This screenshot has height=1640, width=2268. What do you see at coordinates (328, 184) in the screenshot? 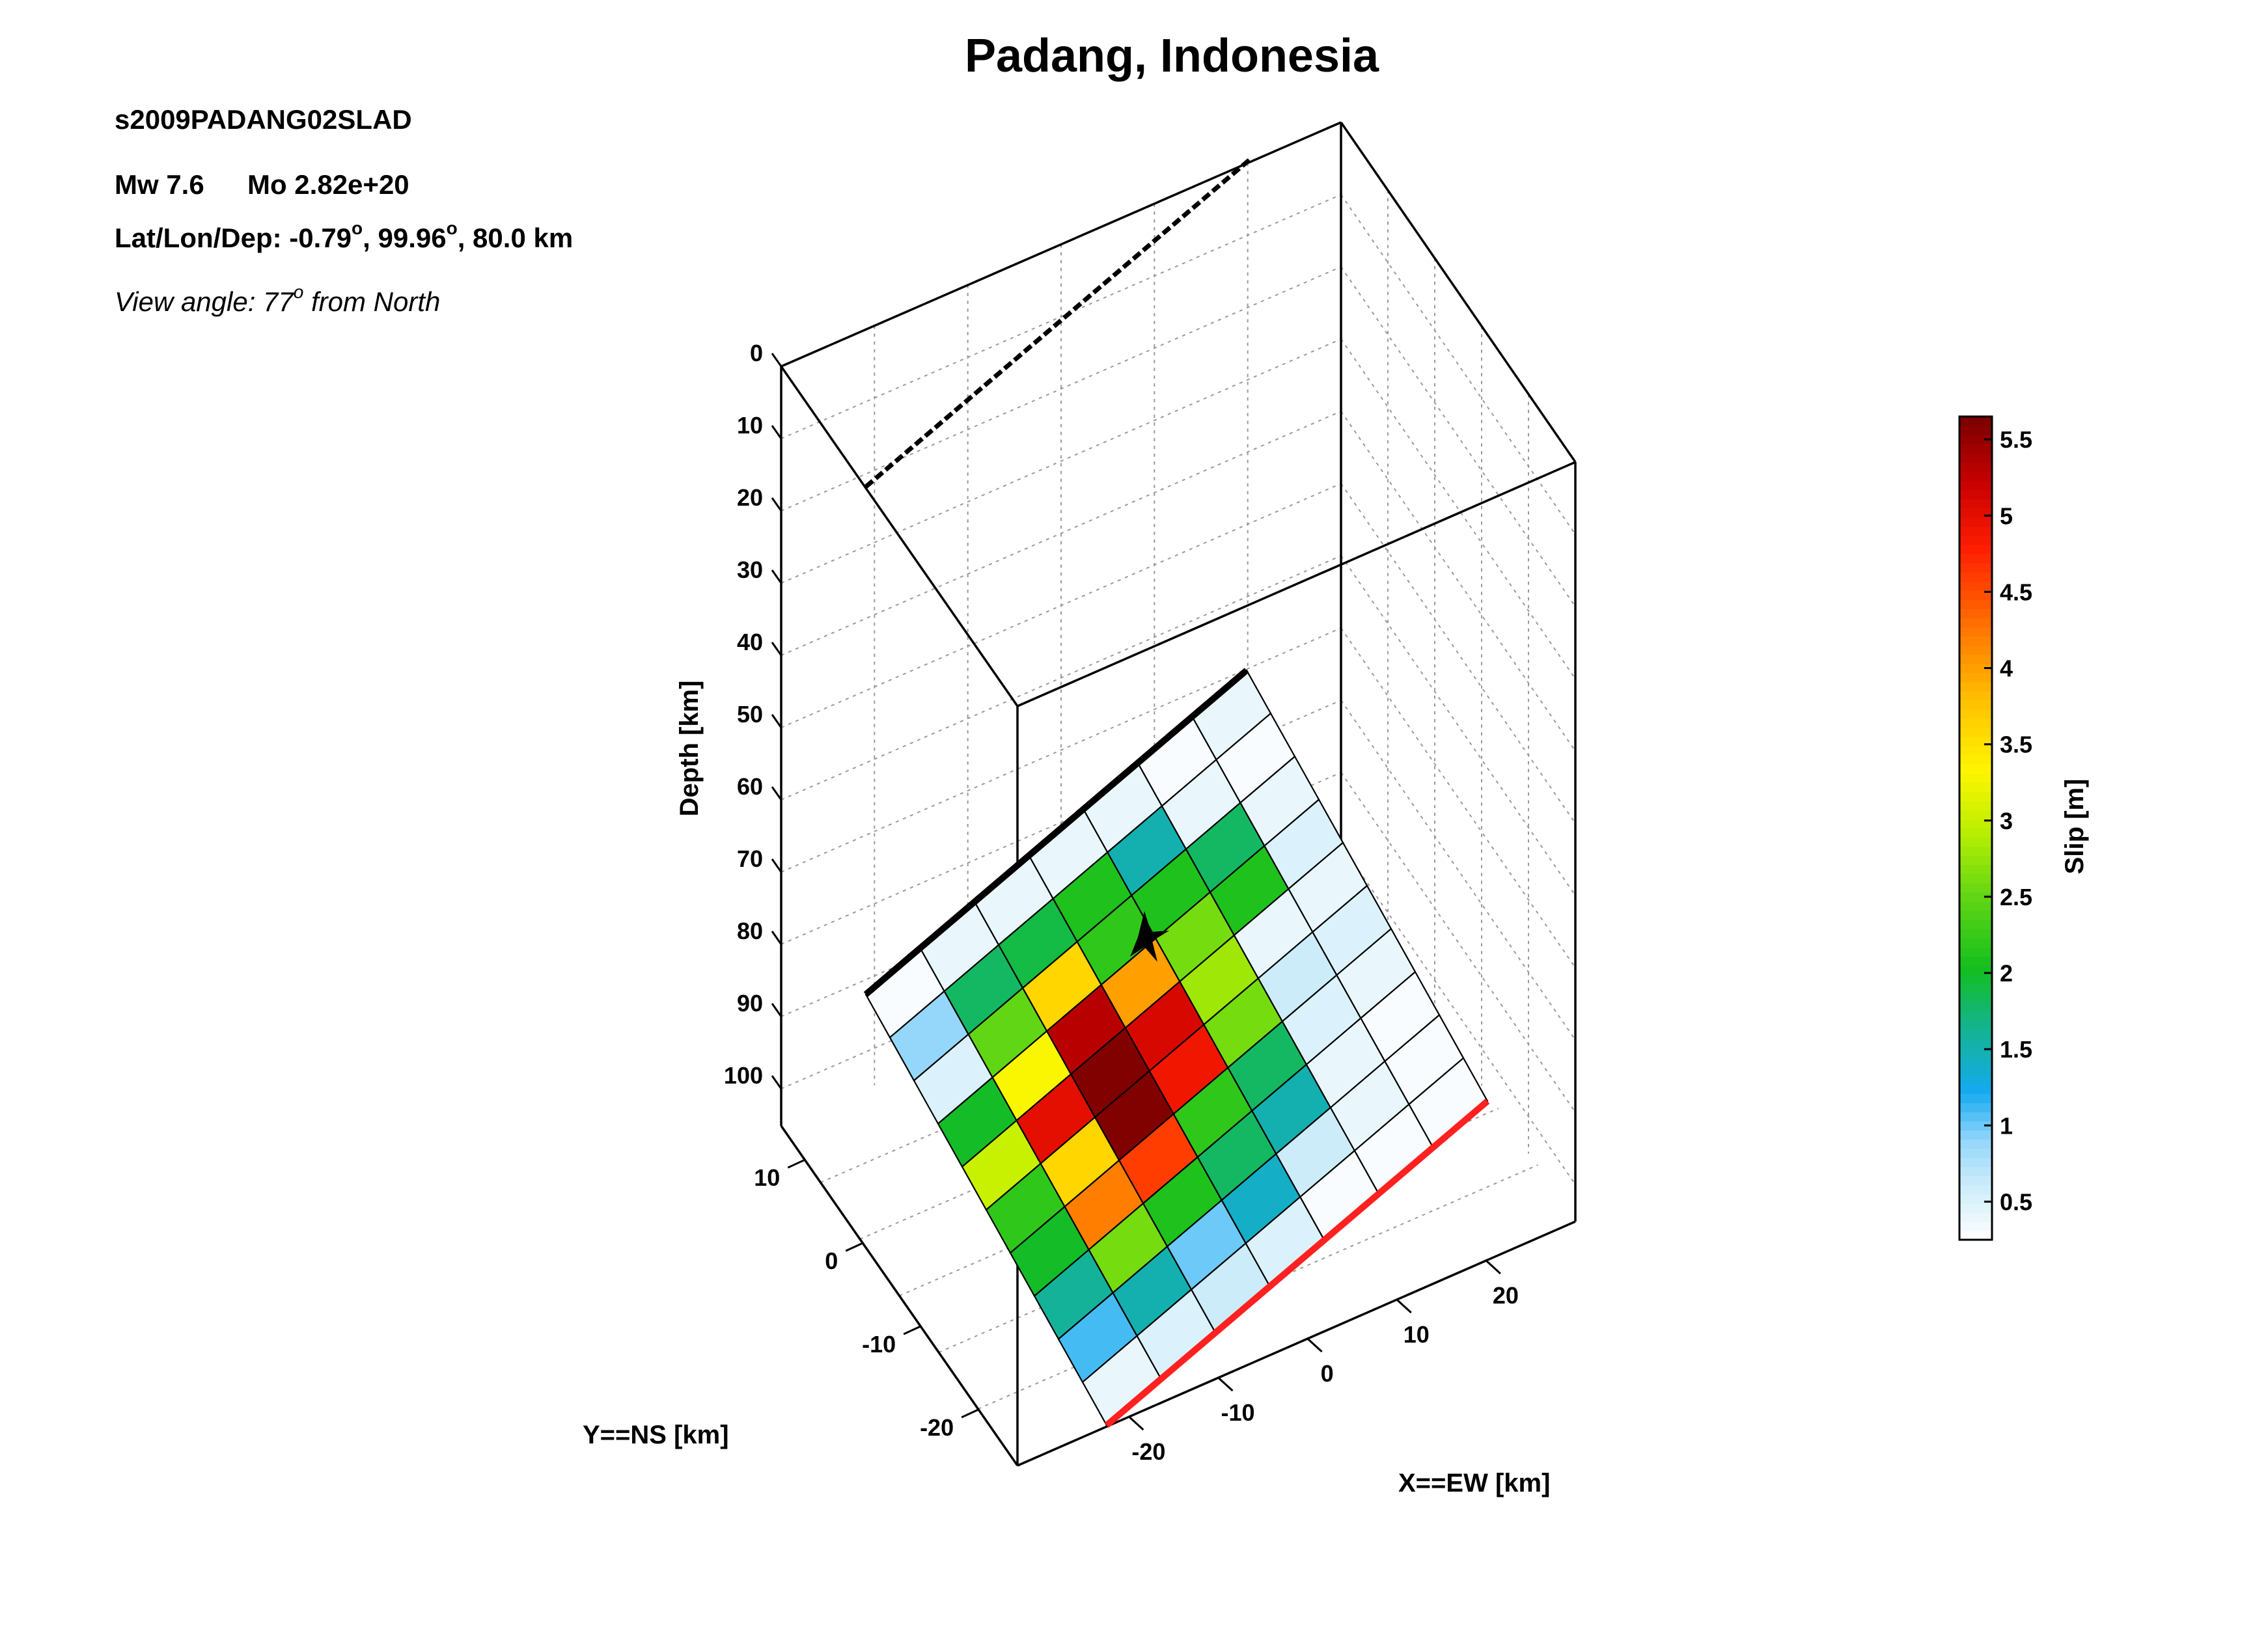
I see `moment-label: Mo 2.82e+20` at bounding box center [328, 184].